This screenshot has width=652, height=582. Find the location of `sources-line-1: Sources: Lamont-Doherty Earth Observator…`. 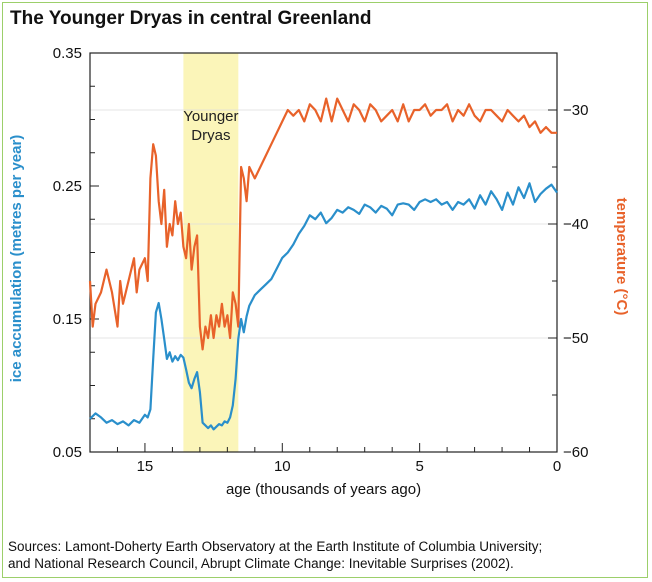

sources-line-1: Sources: Lamont-Doherty Earth Observator… is located at coordinates (275, 546).